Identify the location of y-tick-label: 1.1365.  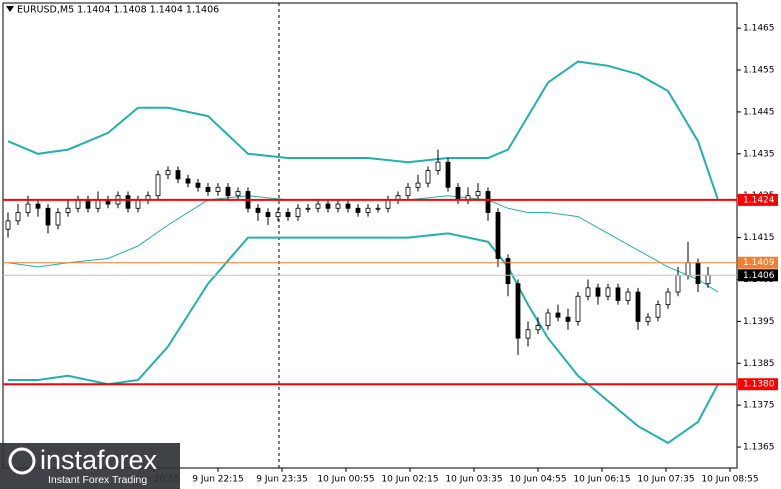
(759, 448).